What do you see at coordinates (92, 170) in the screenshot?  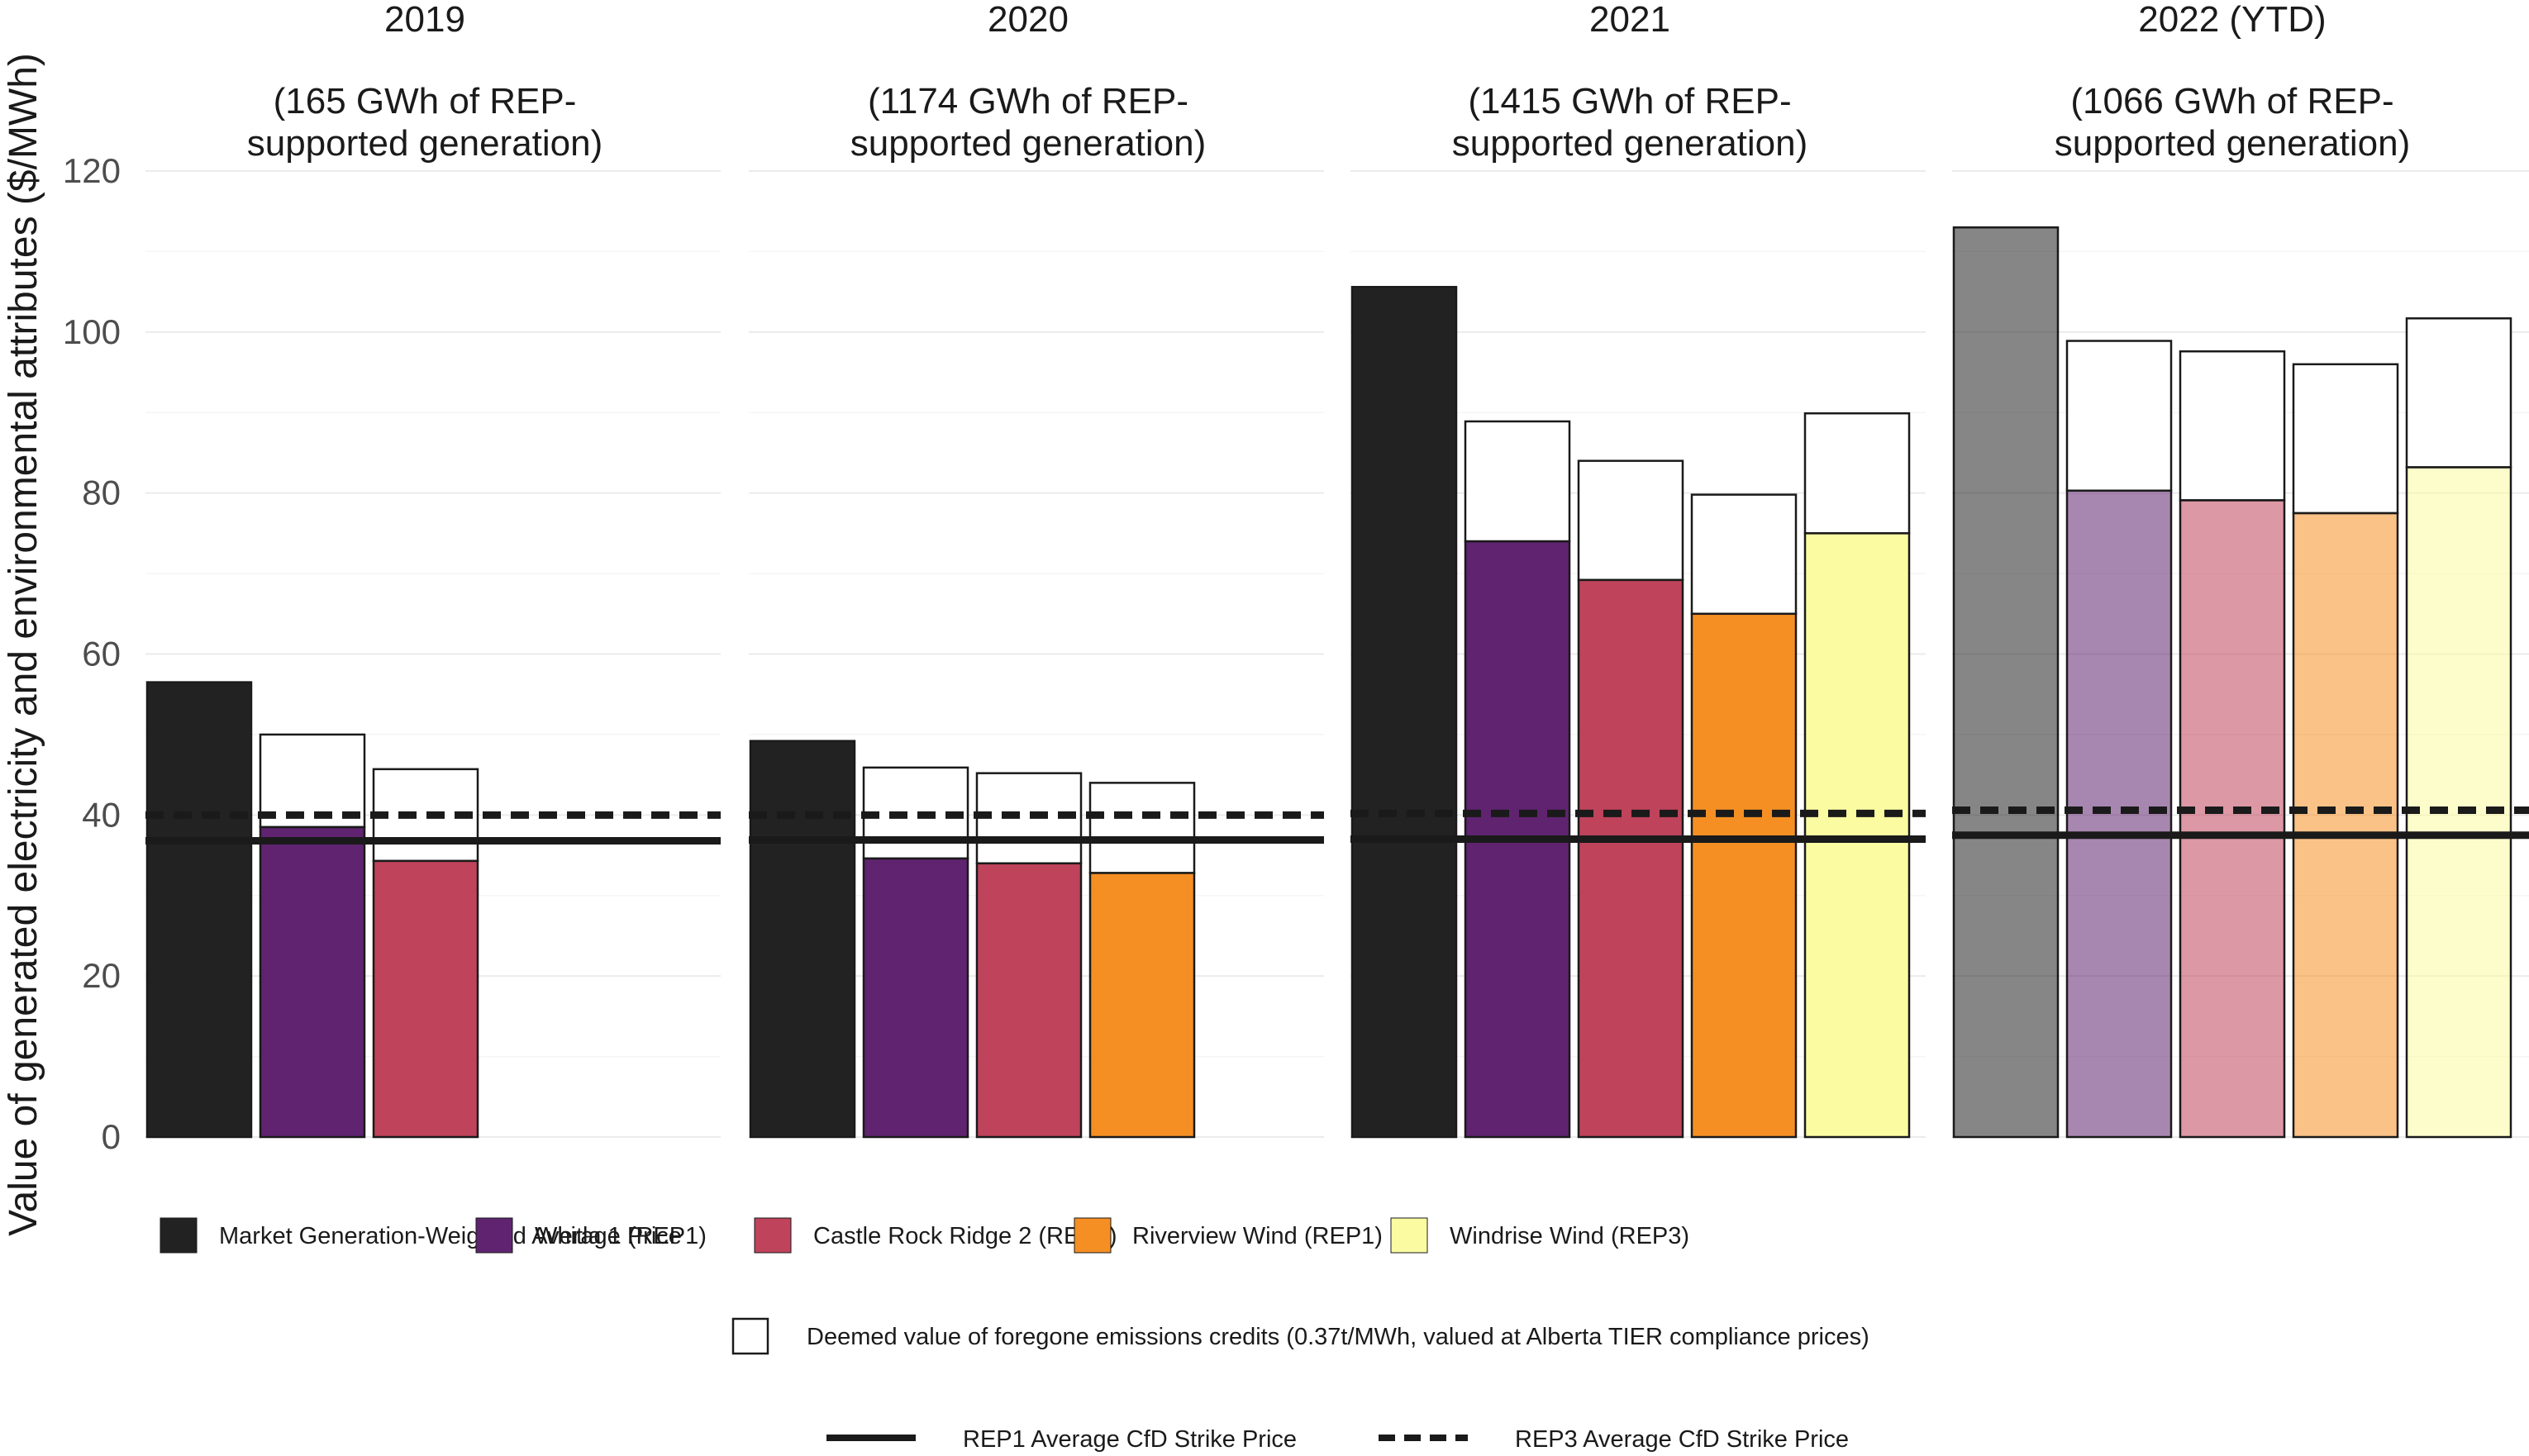 I see `y-tick-label: 120` at bounding box center [92, 170].